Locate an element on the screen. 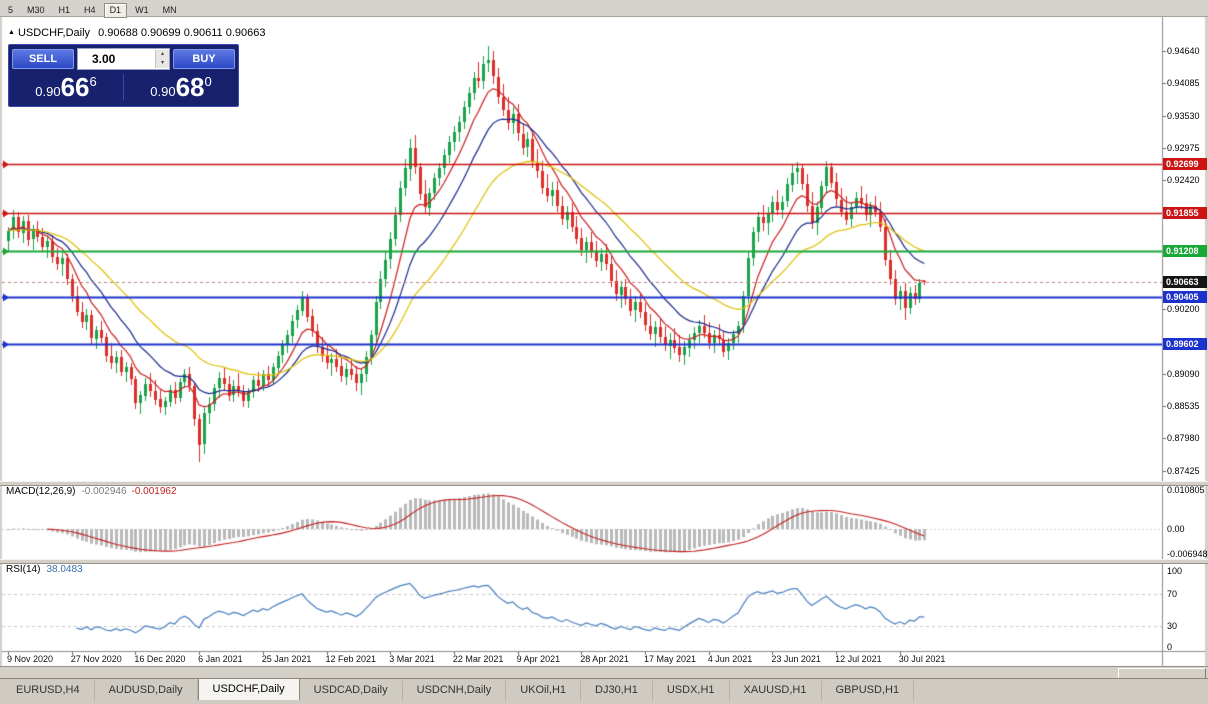  timeframe-button-h1: H1 is located at coordinates (64, 10).